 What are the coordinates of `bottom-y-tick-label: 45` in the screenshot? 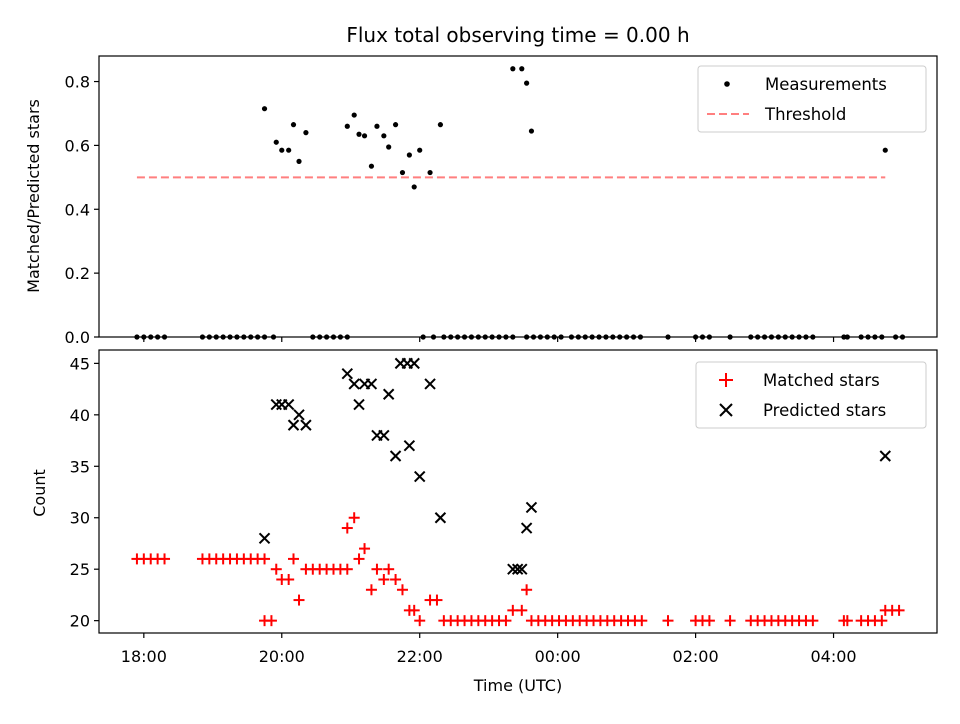 It's located at (80, 363).